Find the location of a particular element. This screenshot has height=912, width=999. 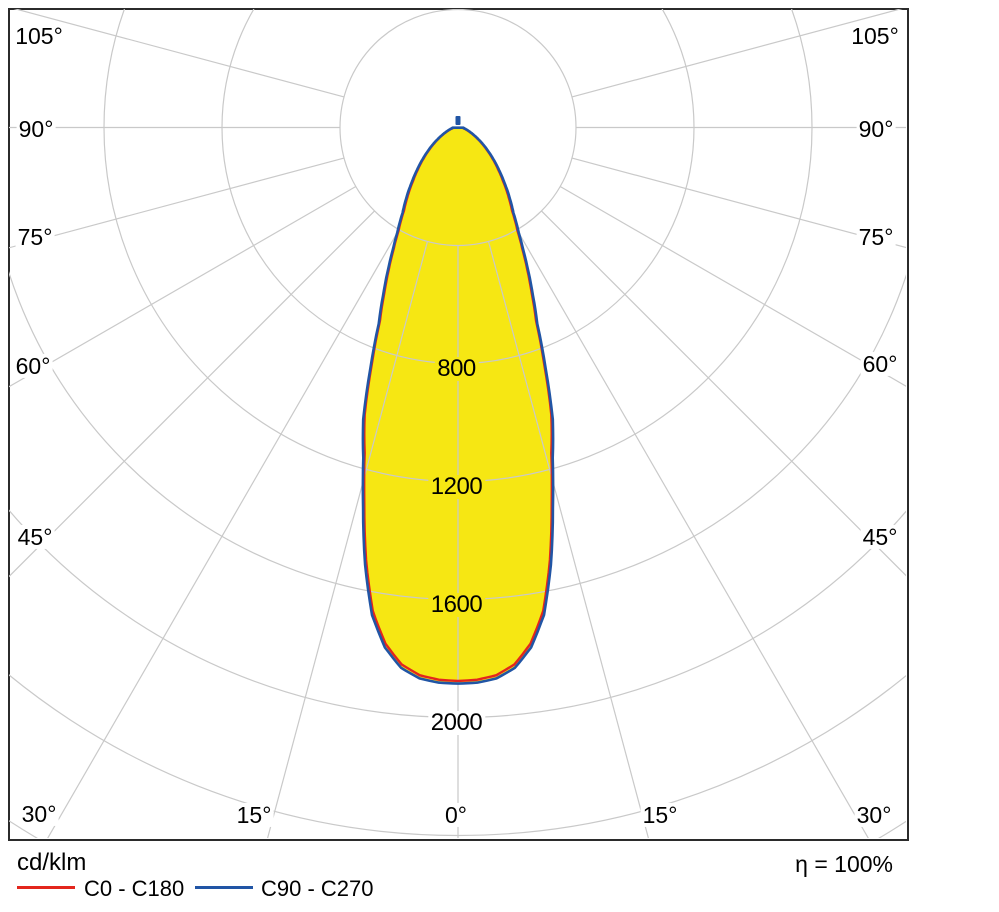

legend-line-c90-icon is located at coordinates (224, 887).